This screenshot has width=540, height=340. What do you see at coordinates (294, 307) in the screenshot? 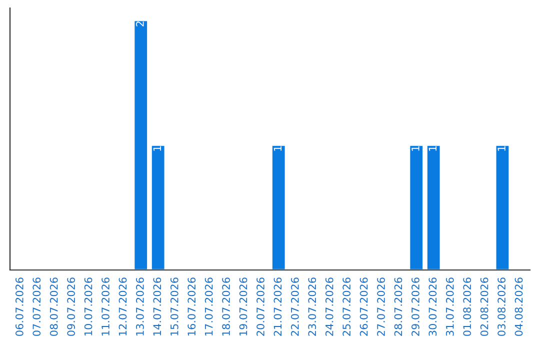
I see `x-tick-label: 22.07.2026` at bounding box center [294, 307].